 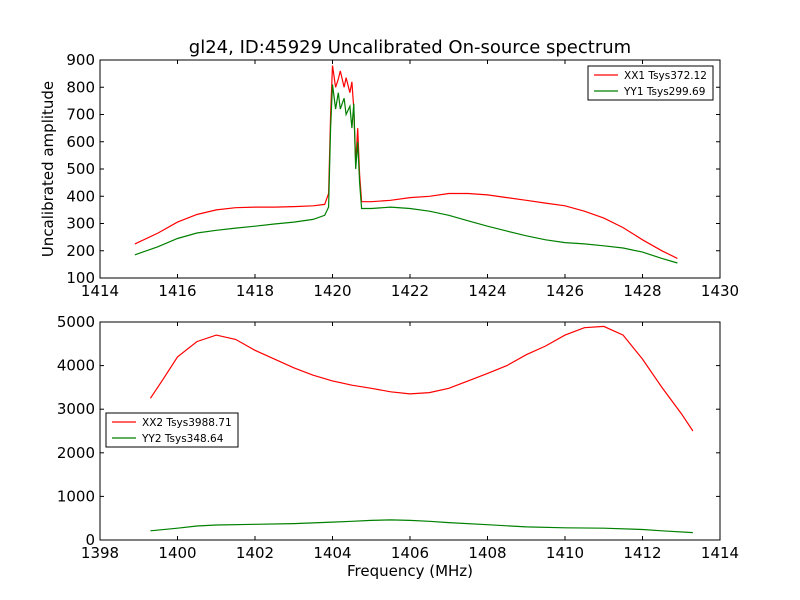 I want to click on x-tick-label: 1416, so click(x=177, y=291).